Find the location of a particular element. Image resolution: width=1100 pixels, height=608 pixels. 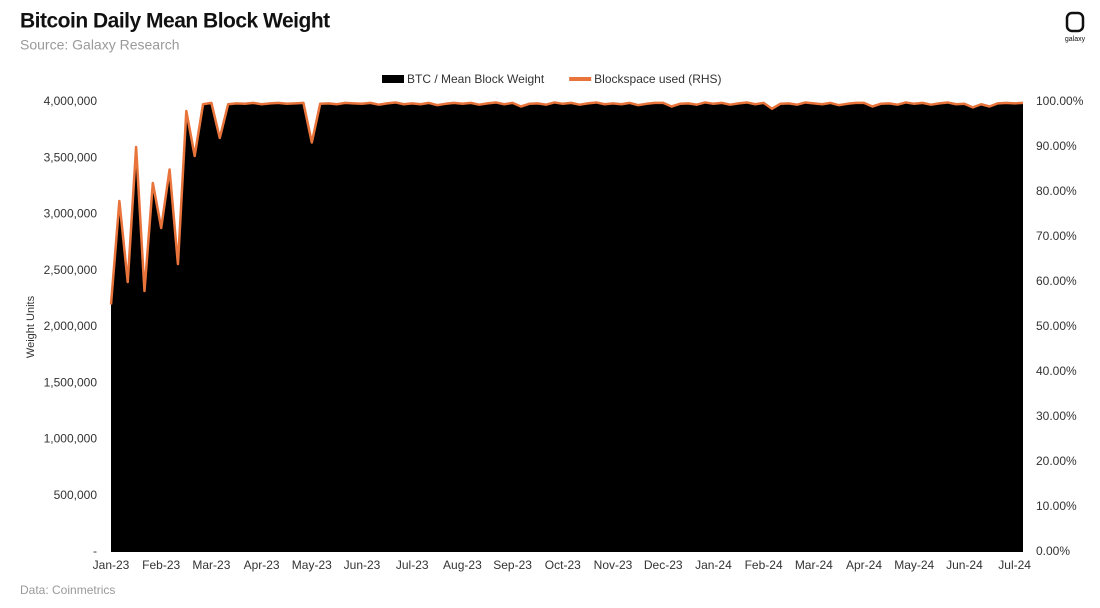

x-tick-label: Dec-23 is located at coordinates (663, 565).